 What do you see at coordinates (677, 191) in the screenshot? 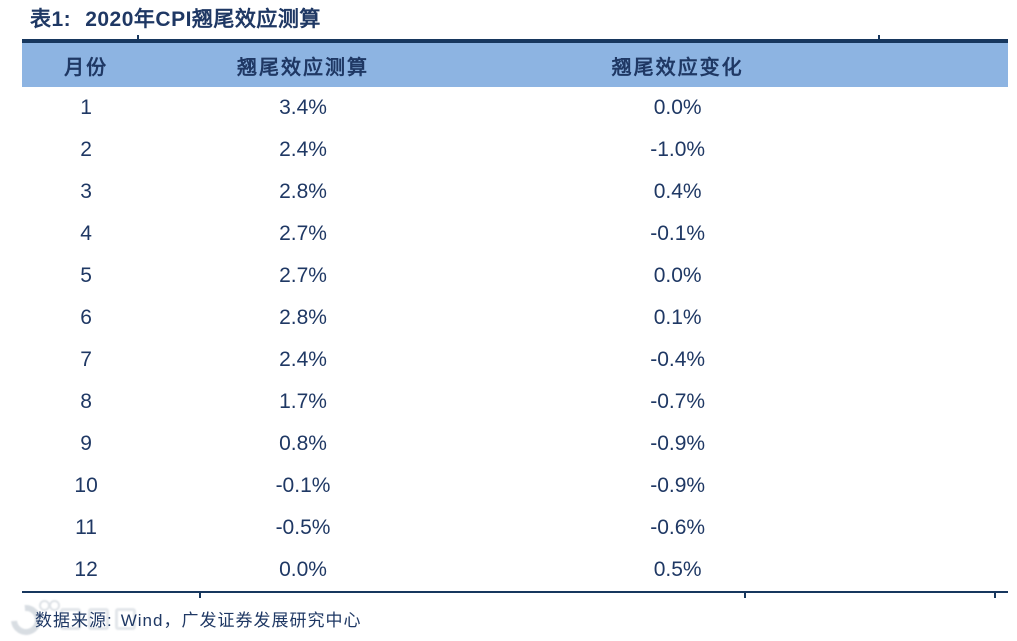
I see `cell-change: 0.4%` at bounding box center [677, 191].